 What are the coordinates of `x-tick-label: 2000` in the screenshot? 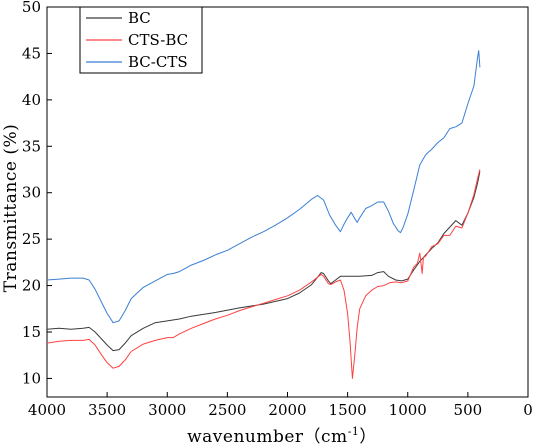 It's located at (287, 410).